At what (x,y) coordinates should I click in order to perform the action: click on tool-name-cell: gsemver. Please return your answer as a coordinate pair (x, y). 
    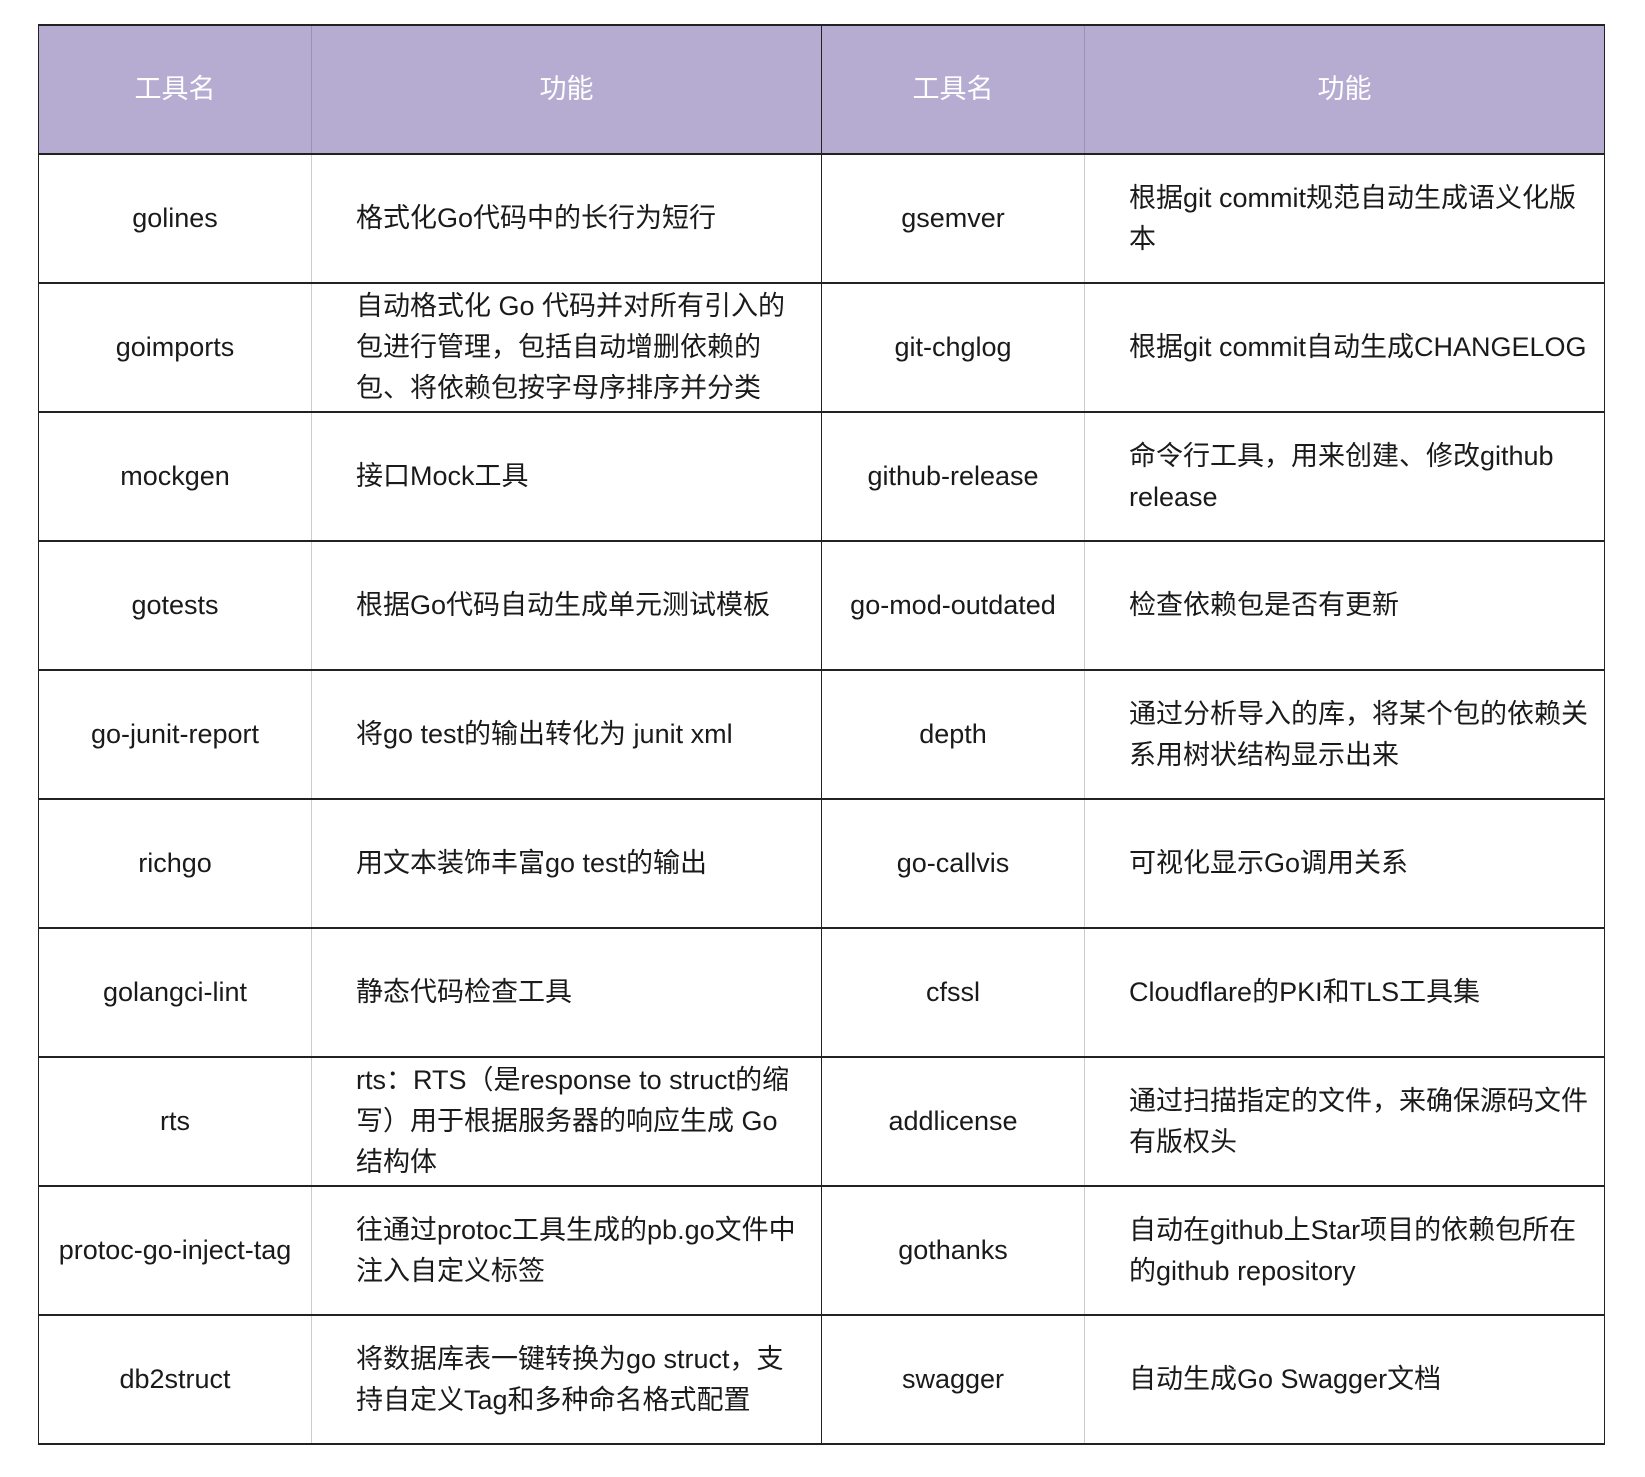
    Looking at the image, I should click on (953, 218).